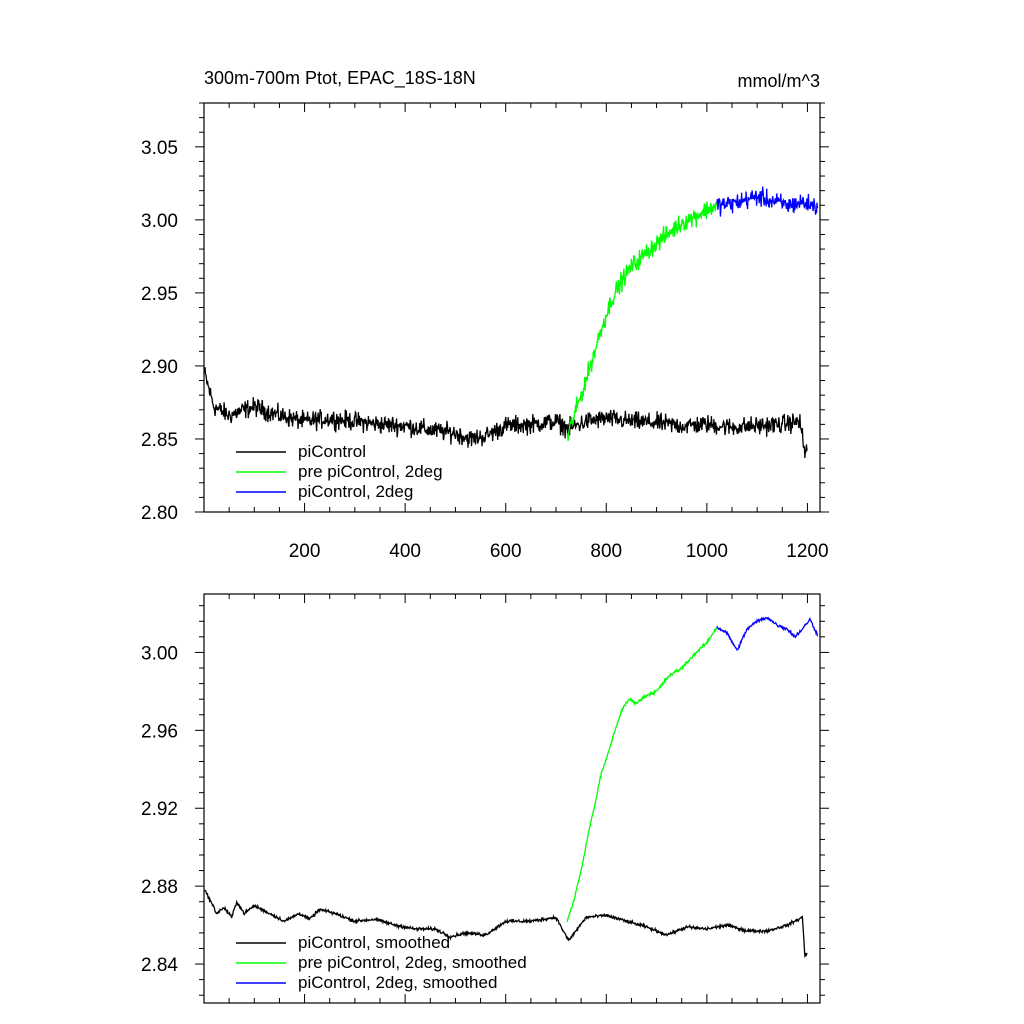 This screenshot has width=1024, height=1024. Describe the element at coordinates (374, 942) in the screenshot. I see `legend-label: piControl, smoothed` at that location.